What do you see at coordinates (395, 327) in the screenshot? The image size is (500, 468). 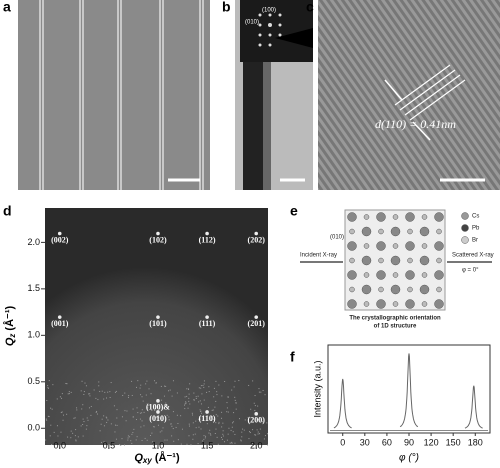 I see `caption: of 1D structure` at bounding box center [395, 327].